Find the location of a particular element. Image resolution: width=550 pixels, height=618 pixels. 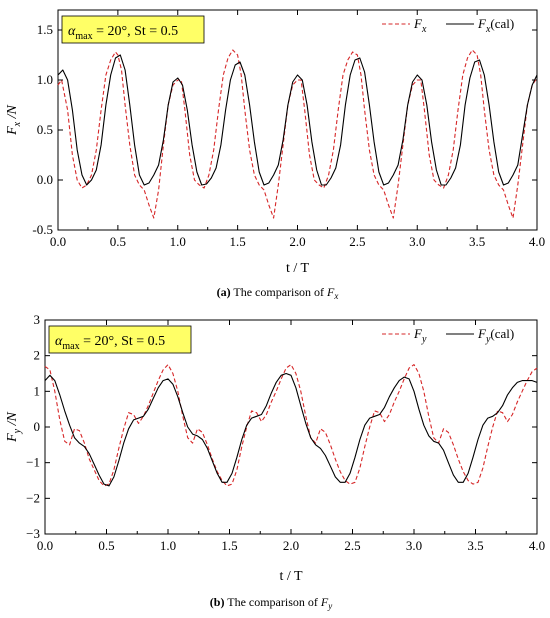

y-tick-label: 0 is located at coordinates (37, 426).